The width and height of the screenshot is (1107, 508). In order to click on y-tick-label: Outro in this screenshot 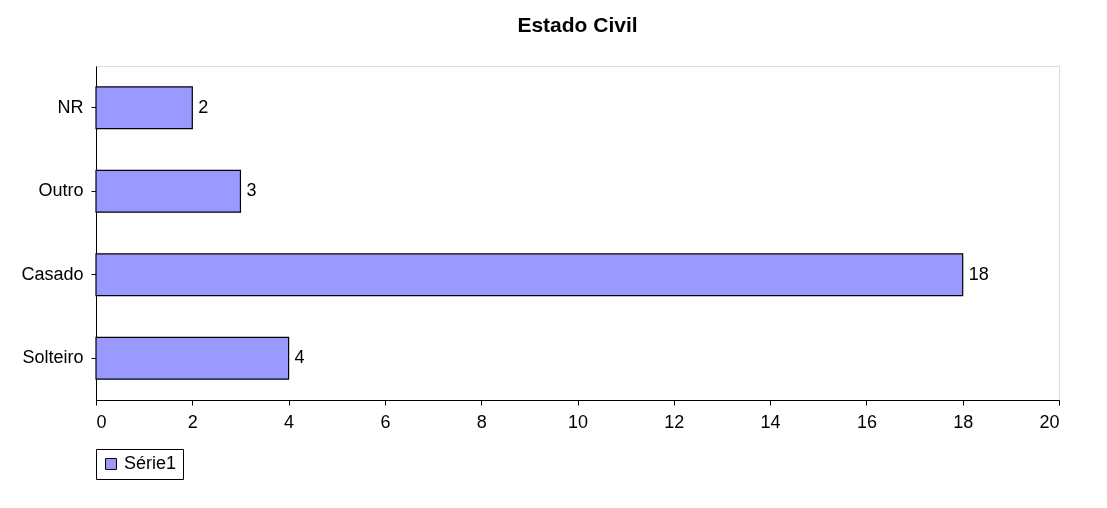, I will do `click(61, 190)`.